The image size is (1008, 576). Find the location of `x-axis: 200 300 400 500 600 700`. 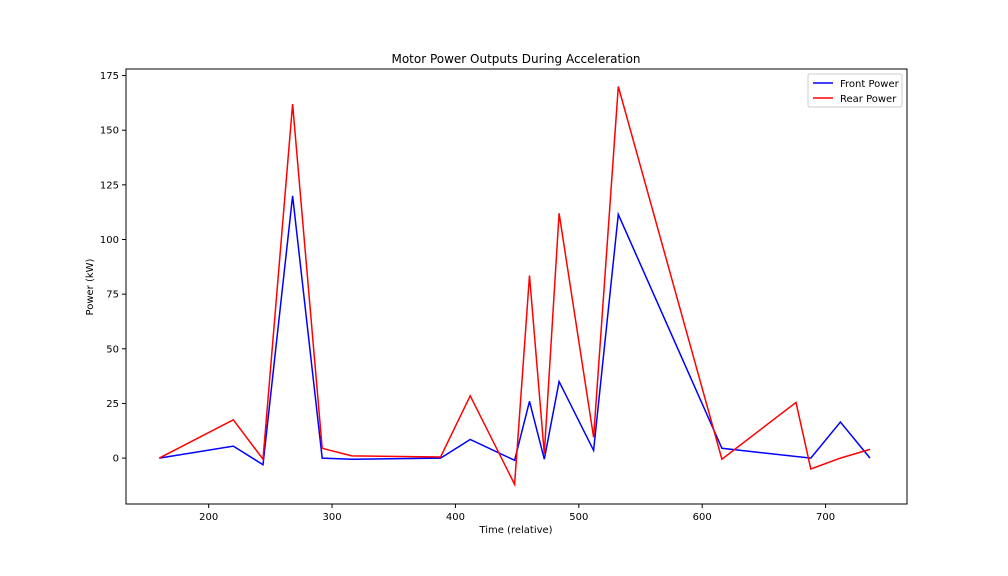

x-axis: 200 300 400 500 600 700 is located at coordinates (517, 513).